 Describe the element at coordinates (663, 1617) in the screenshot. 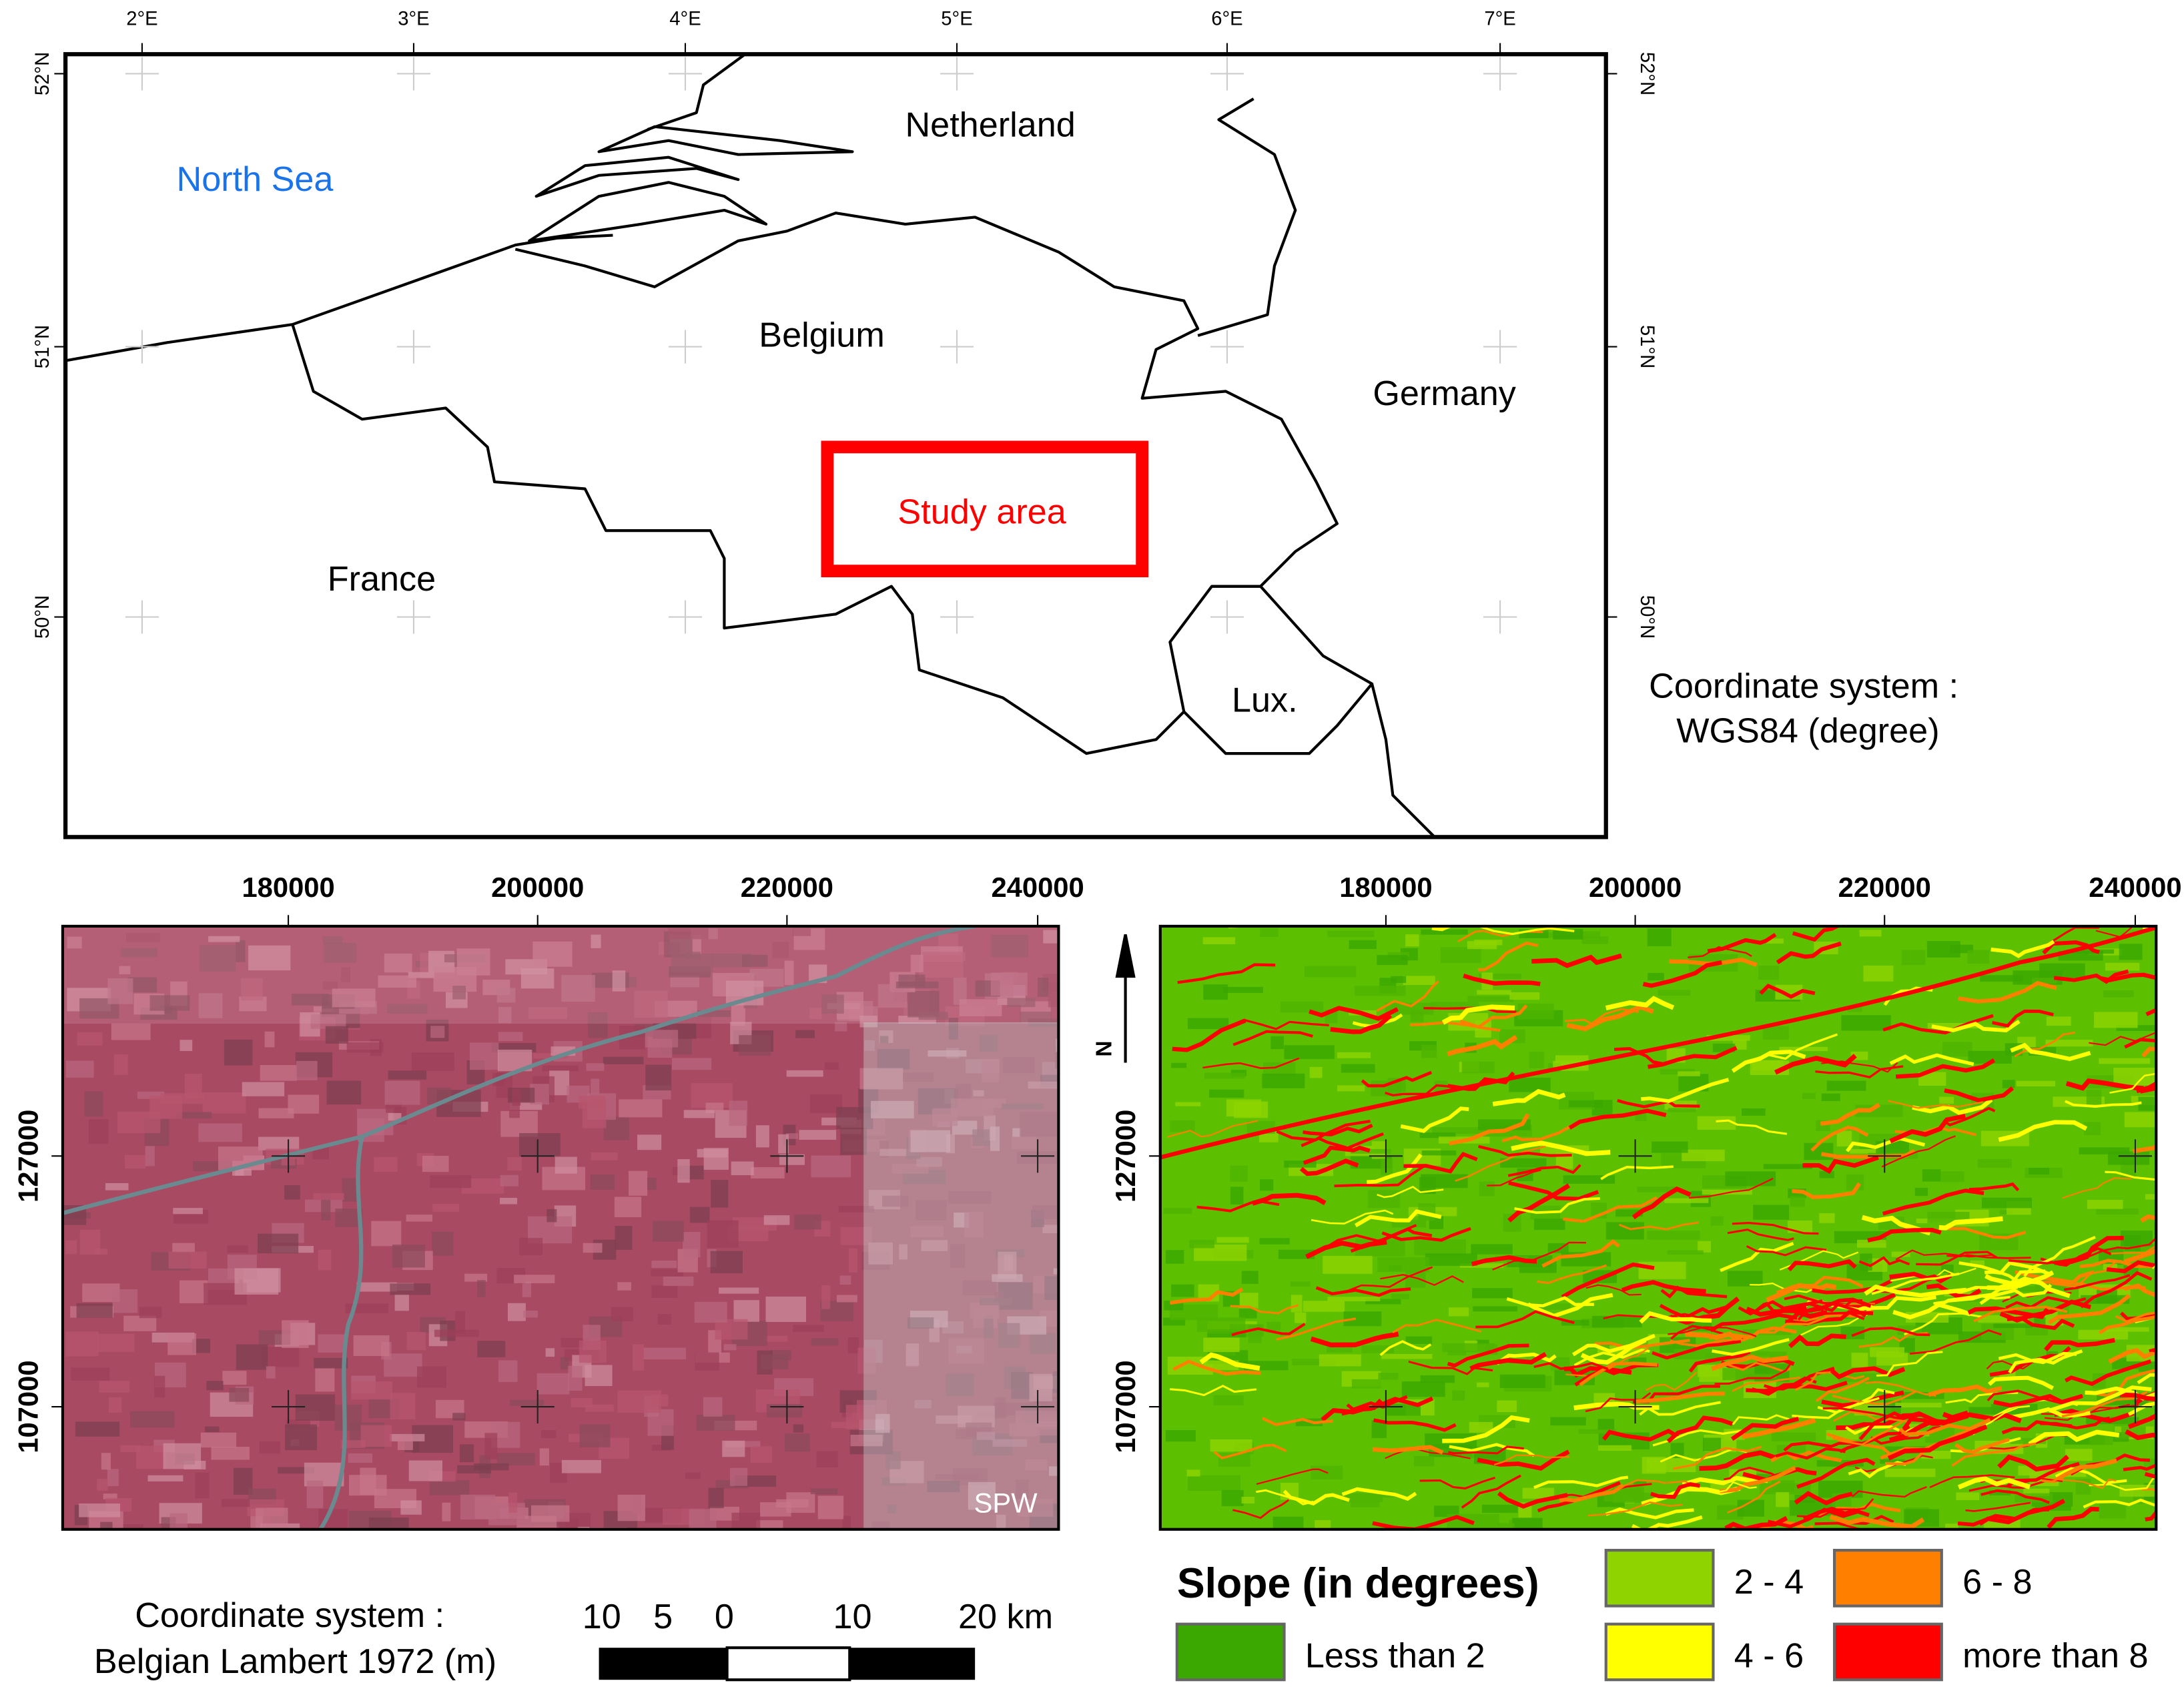

I see `scale-label: 5` at that location.